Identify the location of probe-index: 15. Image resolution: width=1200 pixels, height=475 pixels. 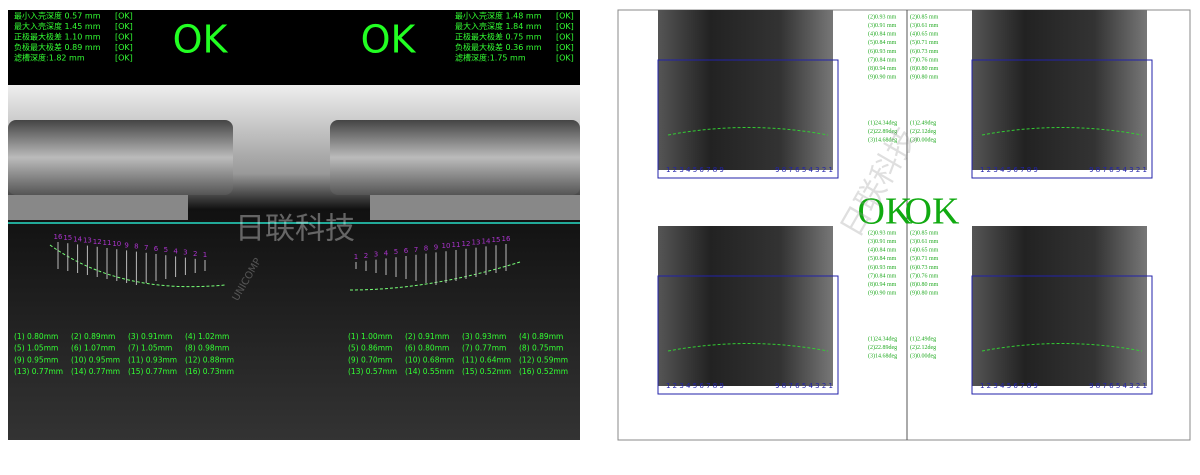
(496, 240).